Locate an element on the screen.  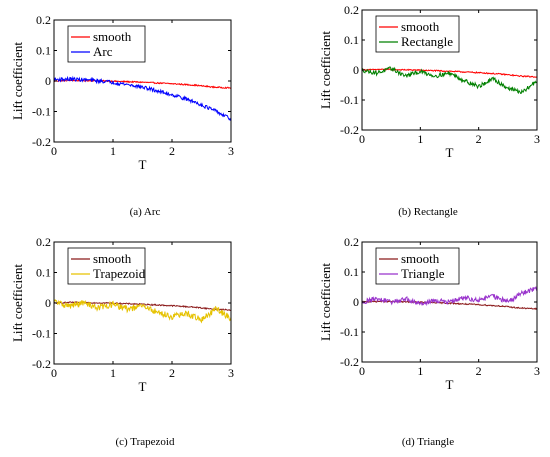
legend-label: Arc is located at coordinates (103, 51).